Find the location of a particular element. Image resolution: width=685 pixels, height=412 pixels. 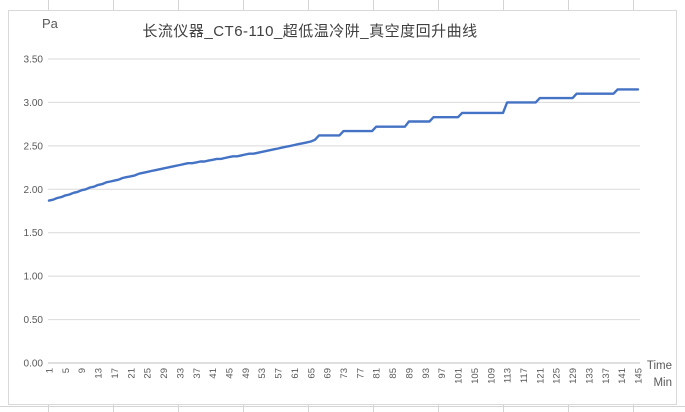

chart-title: 长流仪器_CT6-110_超低温冷阱_真空度回升曲线 is located at coordinates (310, 31).